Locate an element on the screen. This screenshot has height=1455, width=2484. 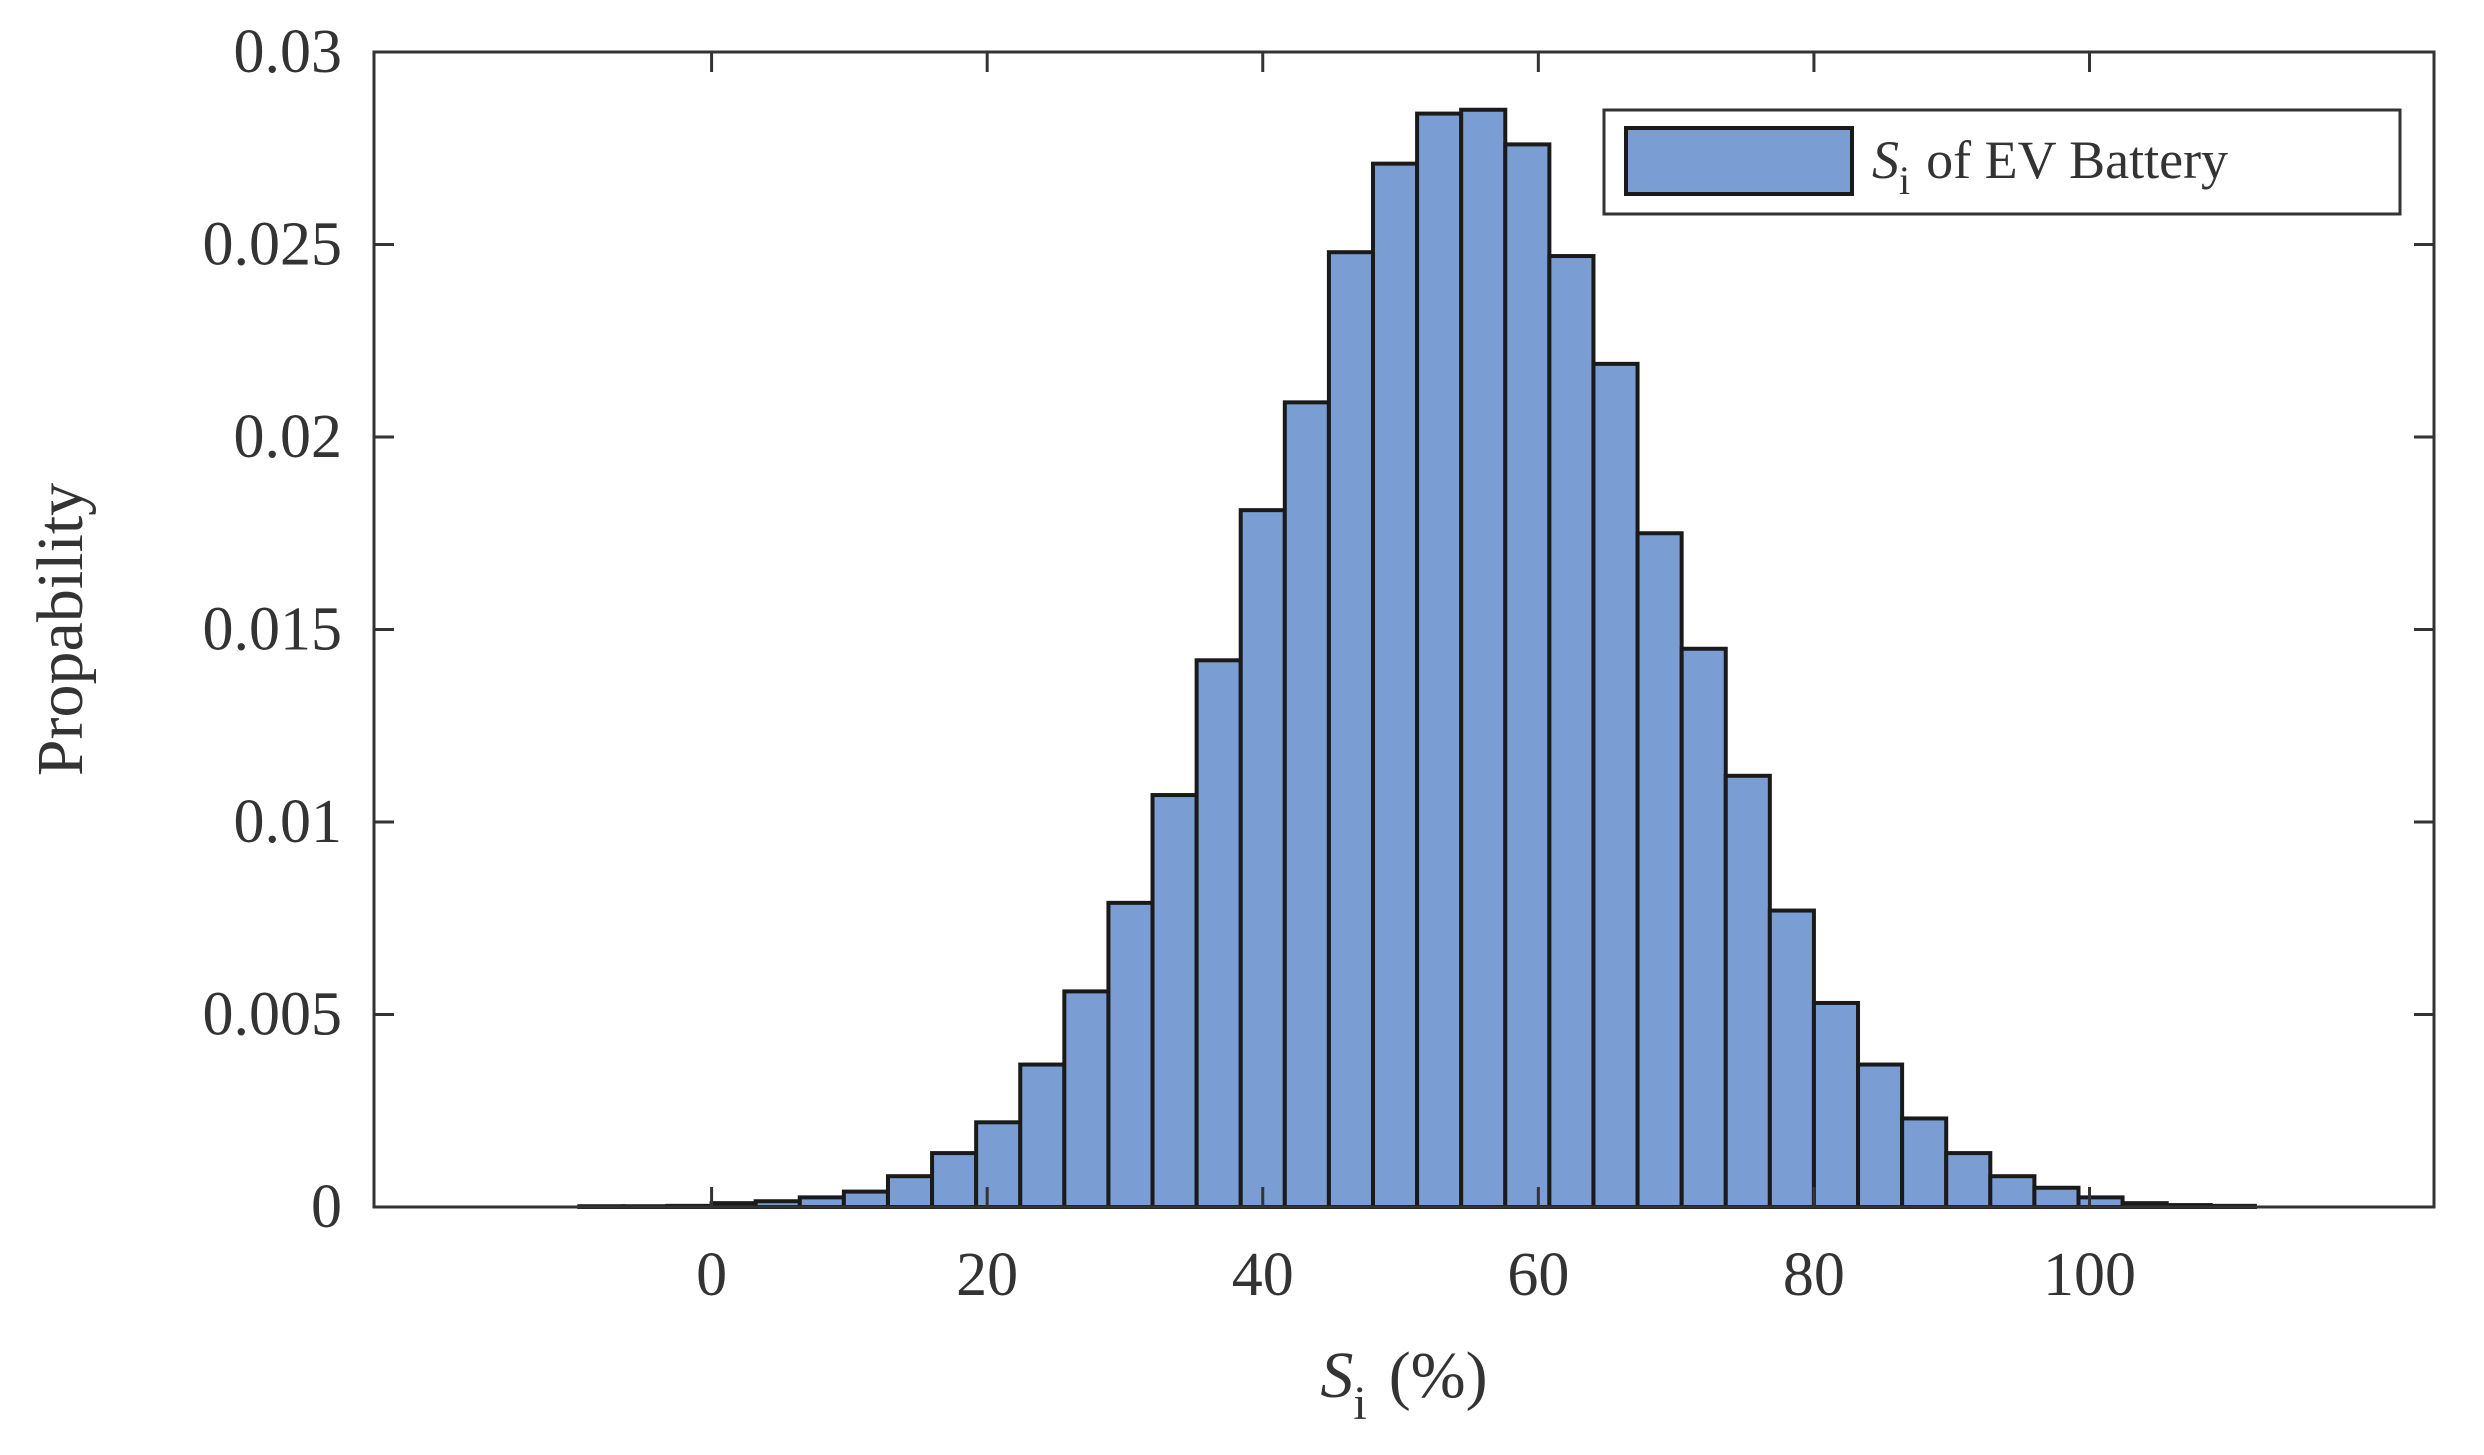
x-tick-label: 20 is located at coordinates (987, 1275).